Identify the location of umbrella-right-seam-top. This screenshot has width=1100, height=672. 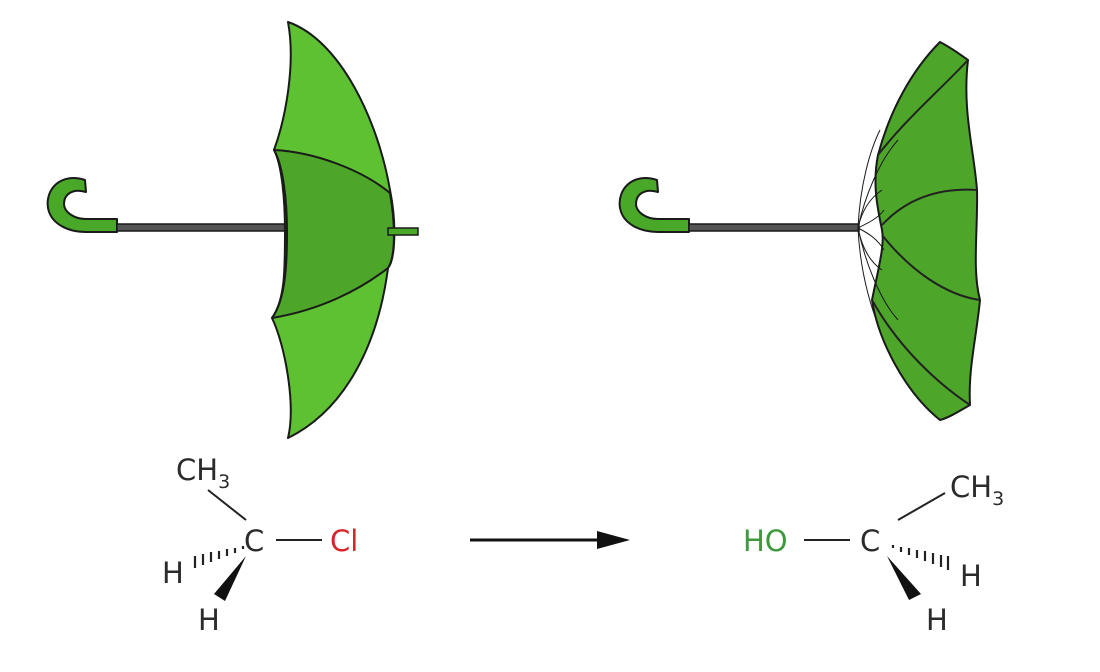
(923, 107).